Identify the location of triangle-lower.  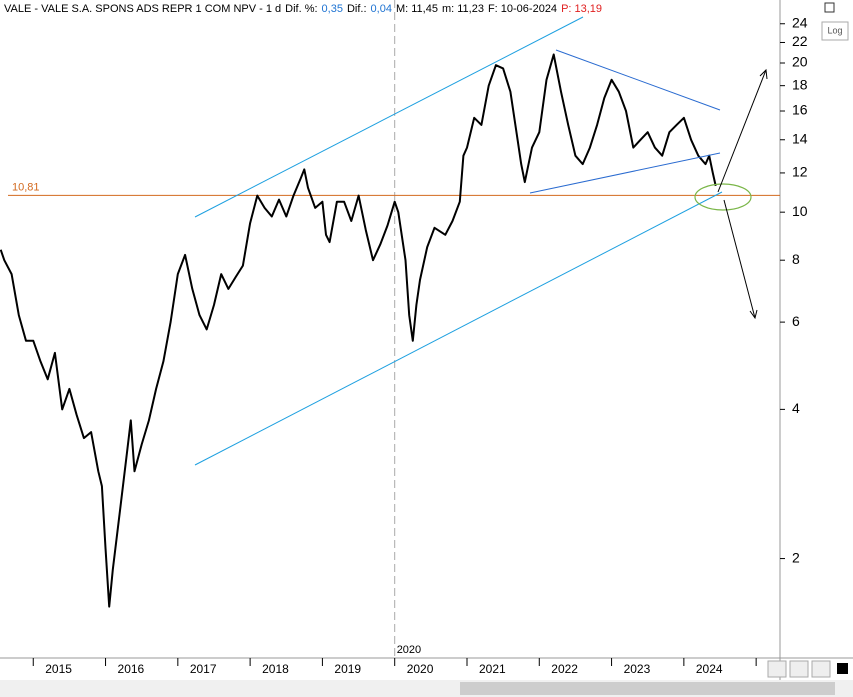
(625, 173).